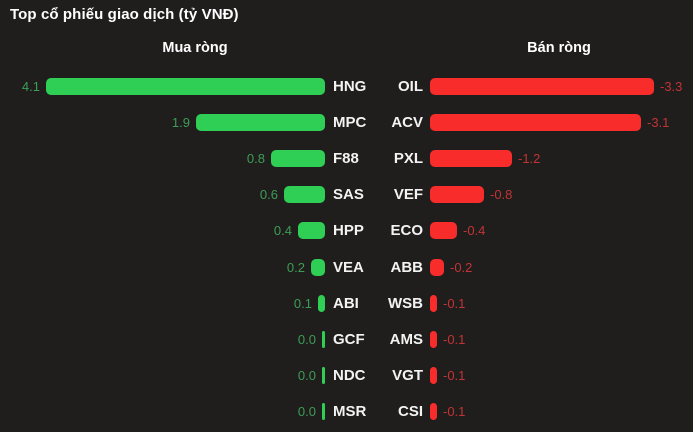 This screenshot has height=432, width=693. What do you see at coordinates (162, 195) in the screenshot?
I see `net-buy-cell: 0.6` at bounding box center [162, 195].